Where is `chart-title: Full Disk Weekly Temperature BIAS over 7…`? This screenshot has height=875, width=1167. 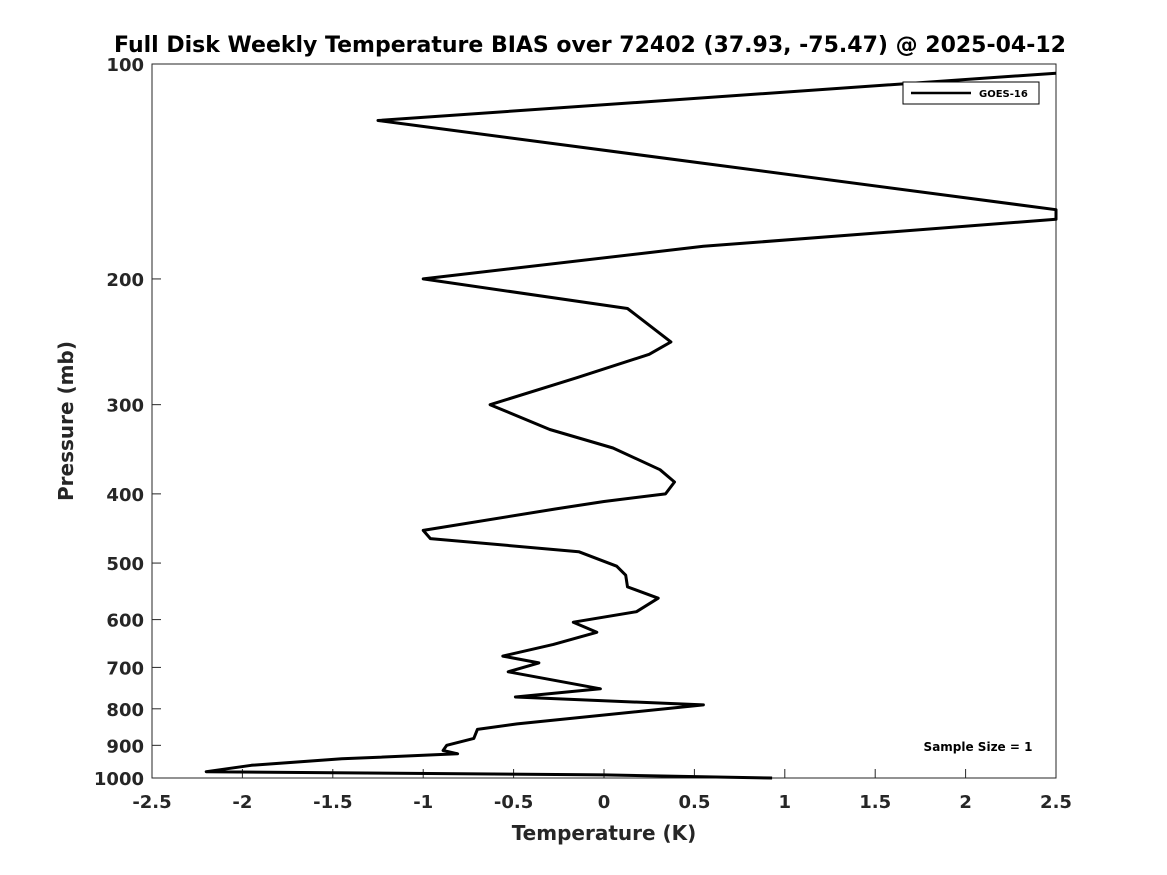
chart-title: Full Disk Weekly Temperature BIAS over 7… is located at coordinates (590, 45).